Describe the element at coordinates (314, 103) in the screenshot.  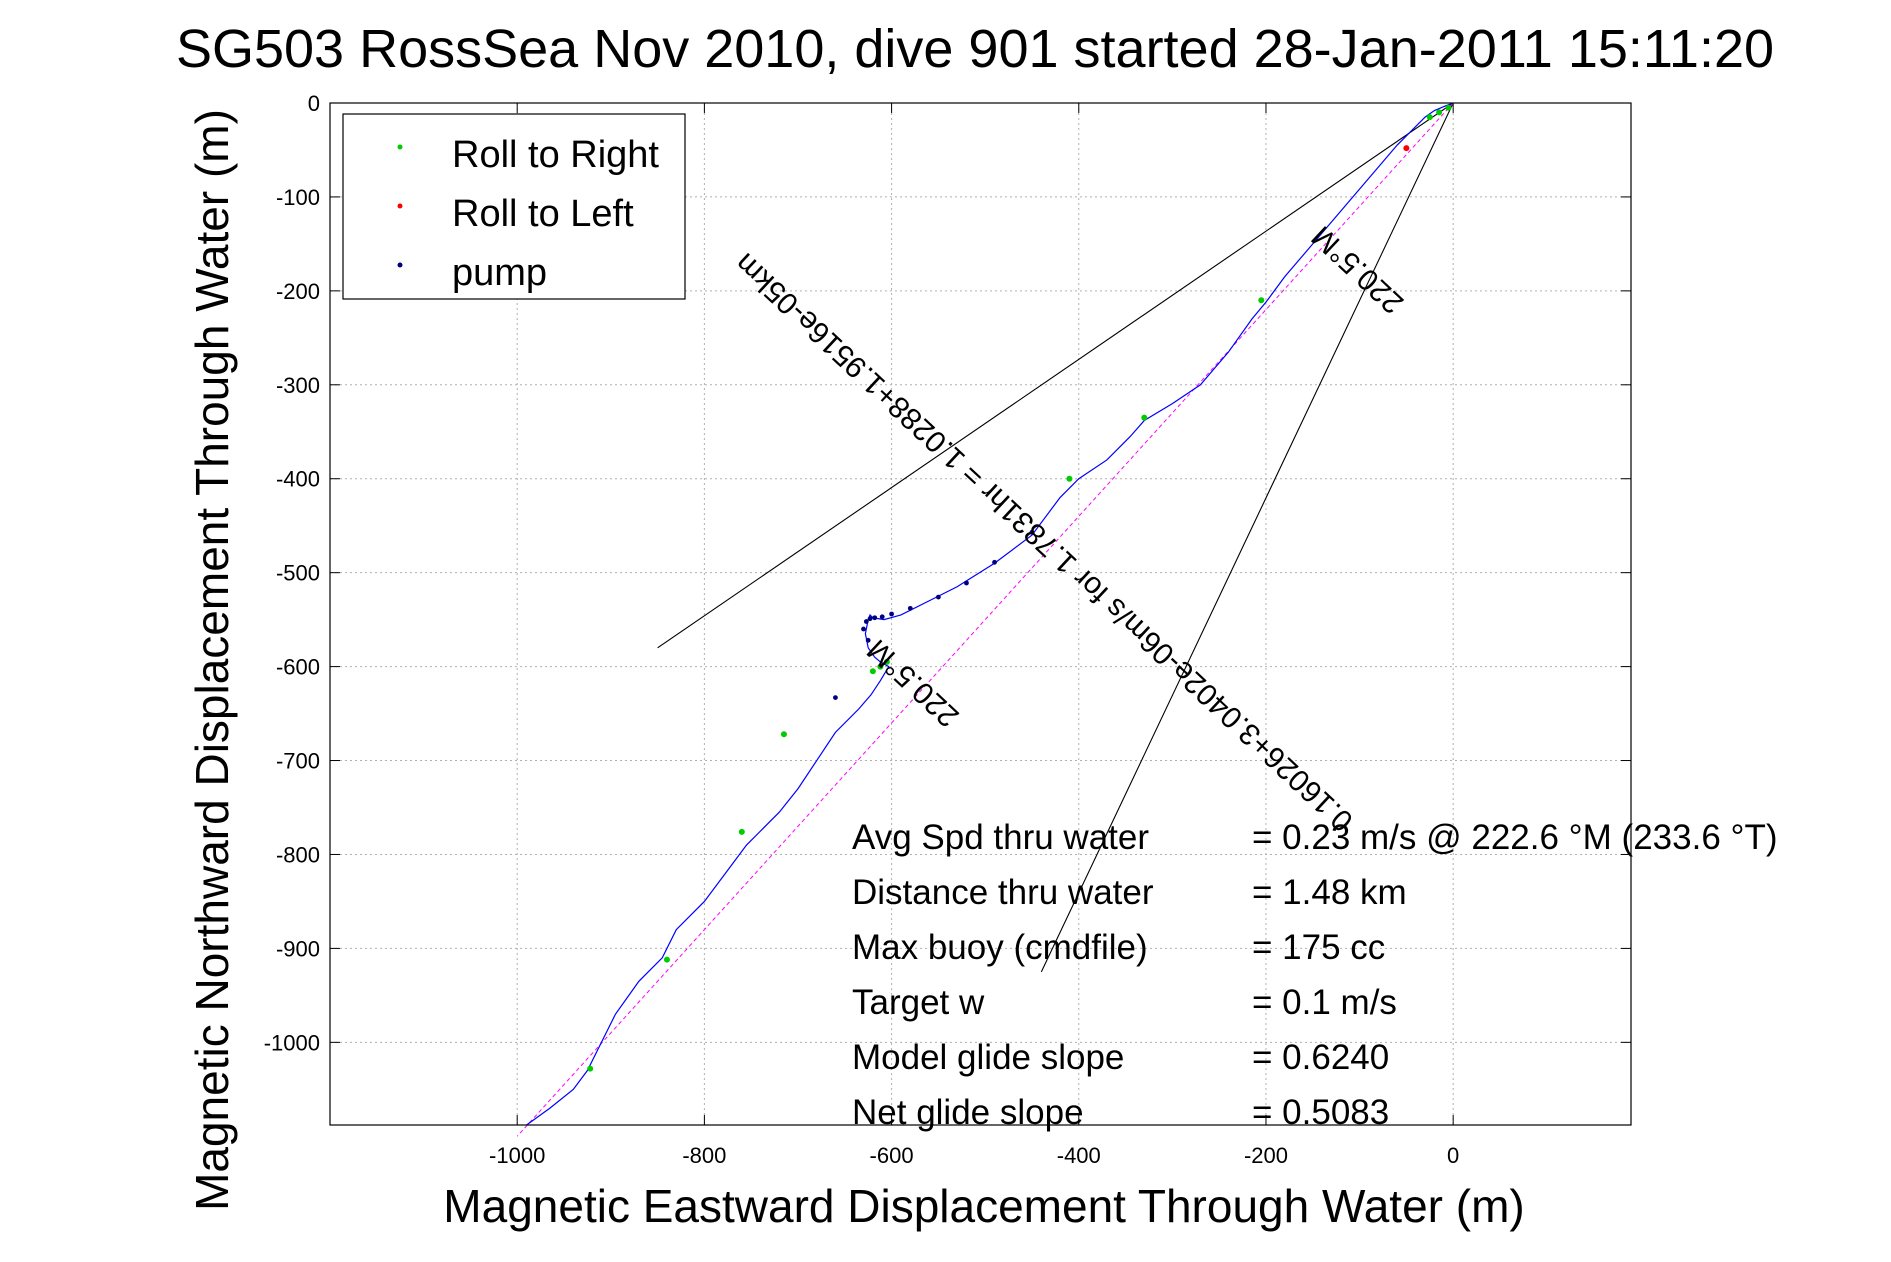
I see `y-tick-label: 0` at that location.